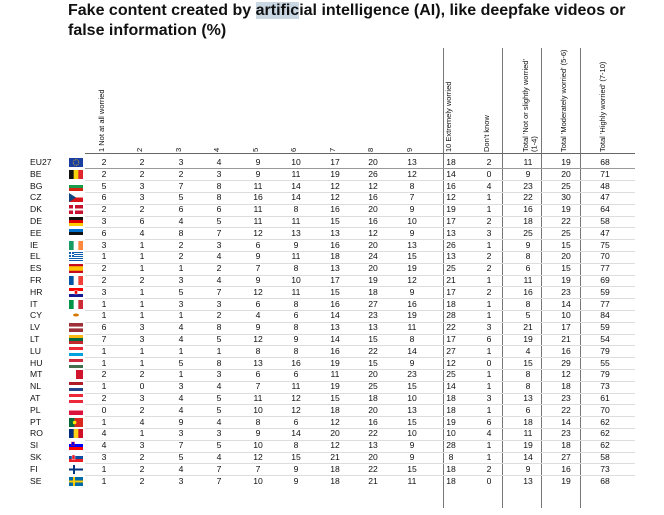 Image resolution: width=664 pixels, height=515 pixels. Describe the element at coordinates (605, 468) in the screenshot. I see `table-cell: 73` at that location.